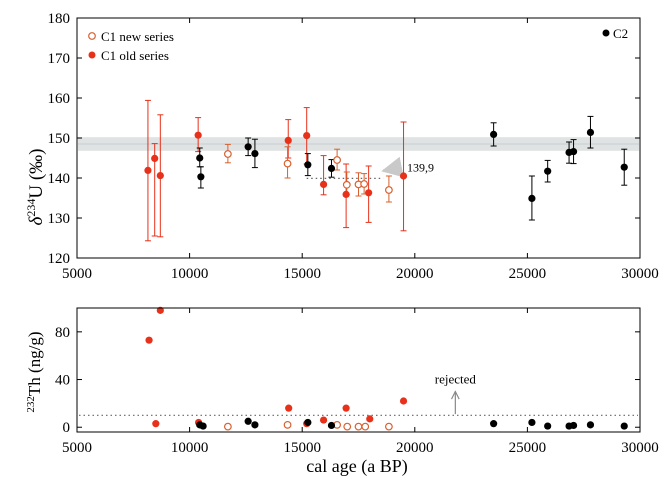 This screenshot has width=670, height=478. Describe the element at coordinates (606, 33) in the screenshot. I see `legend-marker-c2` at that location.